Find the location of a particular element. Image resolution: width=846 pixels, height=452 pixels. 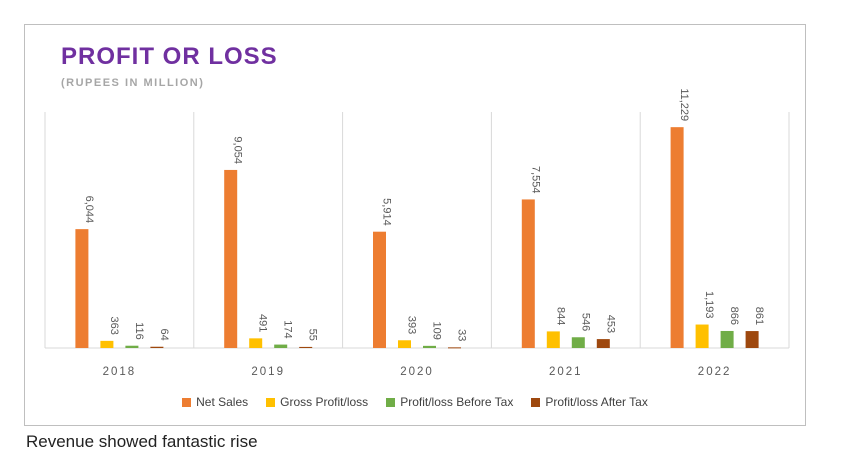

data-label: 844 is located at coordinates (560, 316).